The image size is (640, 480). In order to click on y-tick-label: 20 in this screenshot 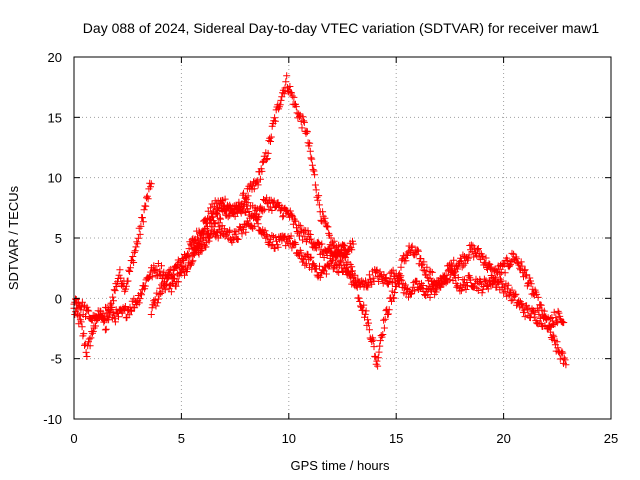, I will do `click(55, 57)`.